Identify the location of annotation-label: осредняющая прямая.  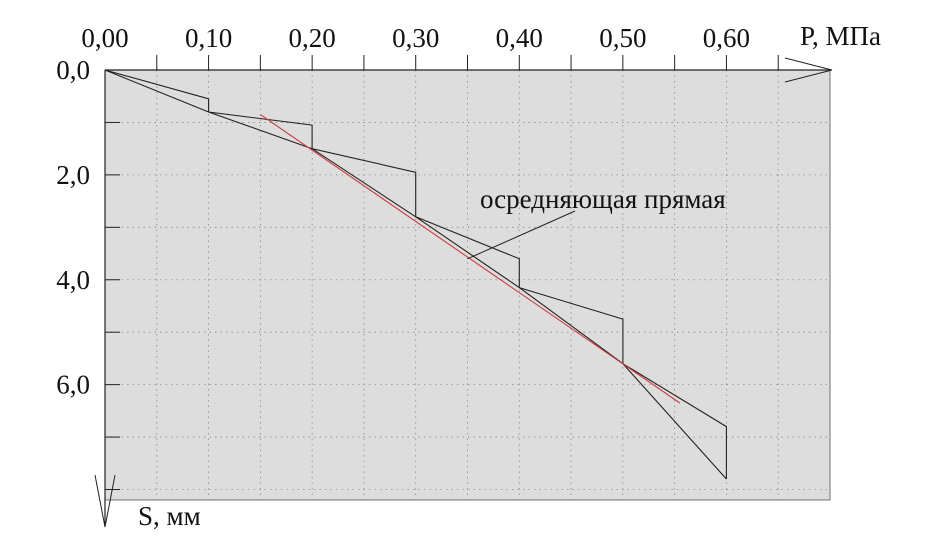
(603, 199).